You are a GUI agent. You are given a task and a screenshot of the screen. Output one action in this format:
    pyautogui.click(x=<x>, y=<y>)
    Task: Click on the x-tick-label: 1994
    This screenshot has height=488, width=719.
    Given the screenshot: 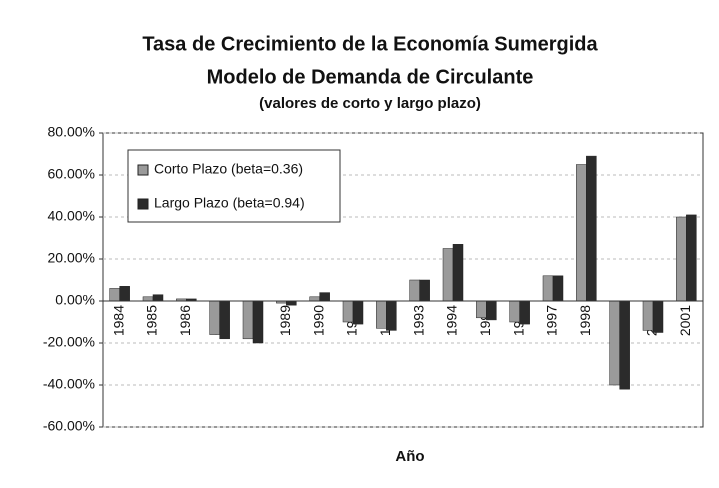 What is the action you would take?
    pyautogui.click(x=452, y=320)
    